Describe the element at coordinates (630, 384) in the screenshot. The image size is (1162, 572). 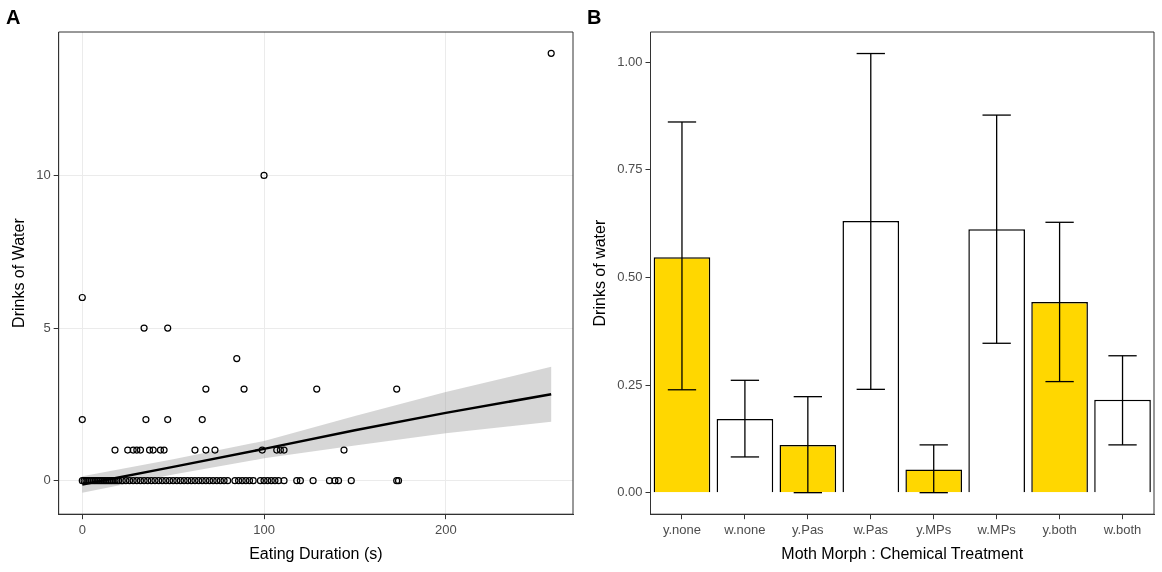
I see `y-tick-label: 0.25` at that location.